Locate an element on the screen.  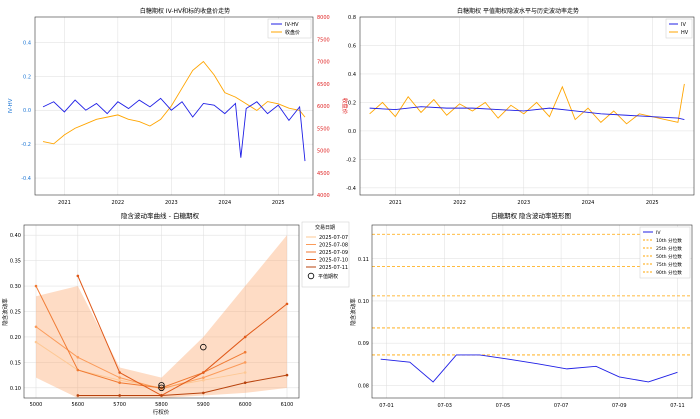
legend-cone: IV is located at coordinates (658, 233).